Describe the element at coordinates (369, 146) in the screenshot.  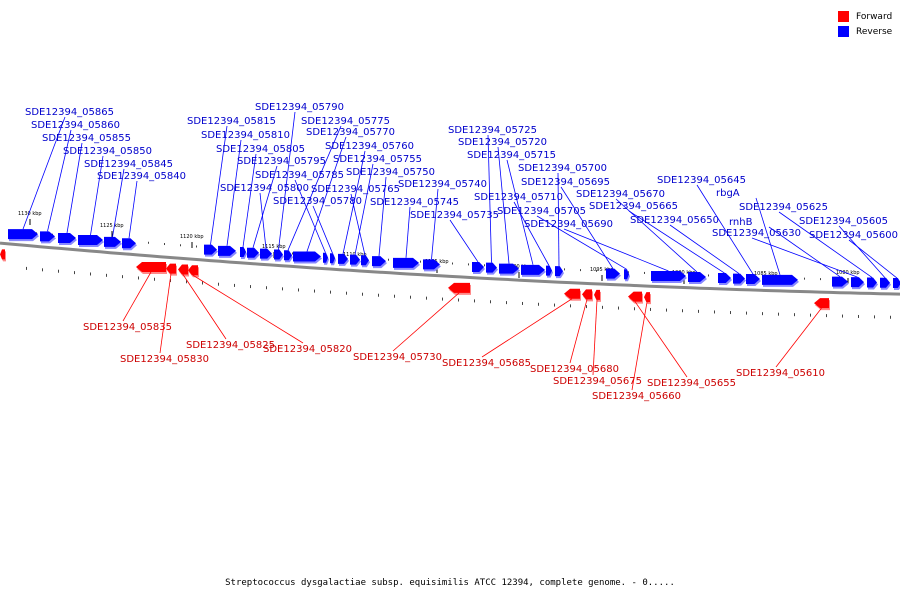
I see `reverse-gene-label: SDE12394_05760` at that location.